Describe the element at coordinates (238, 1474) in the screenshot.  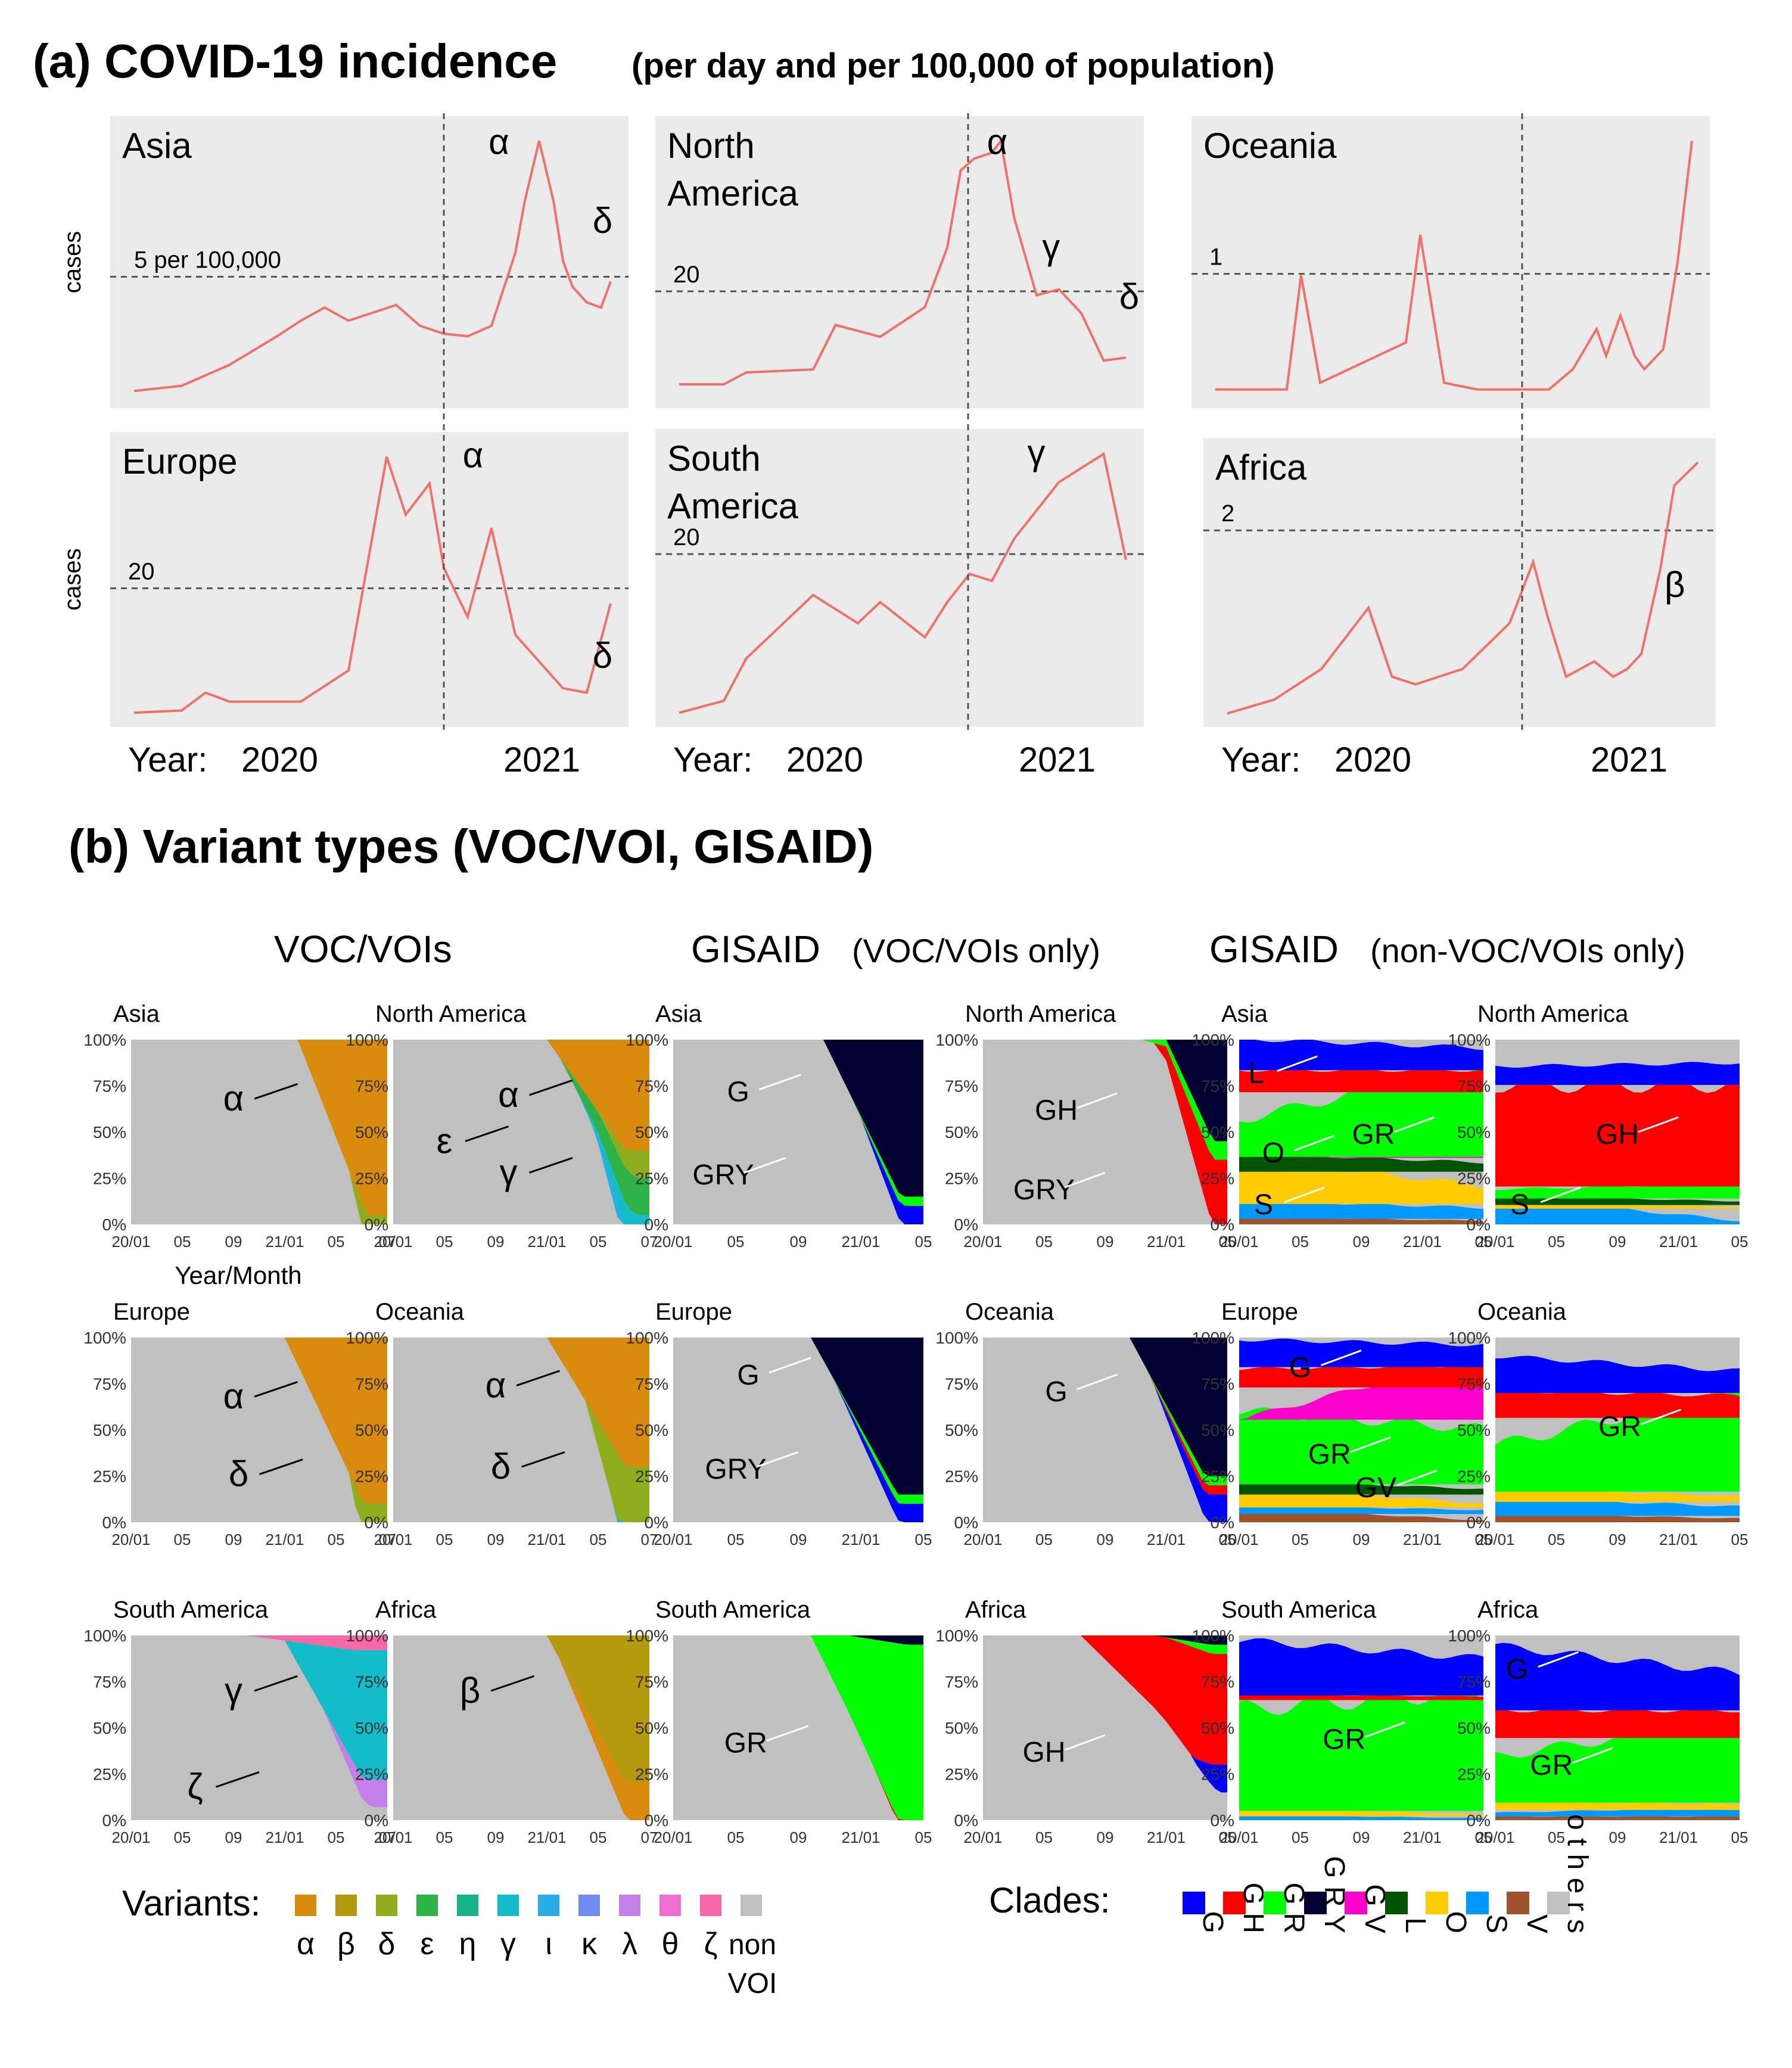
I see `variant-annotation: δ` at that location.